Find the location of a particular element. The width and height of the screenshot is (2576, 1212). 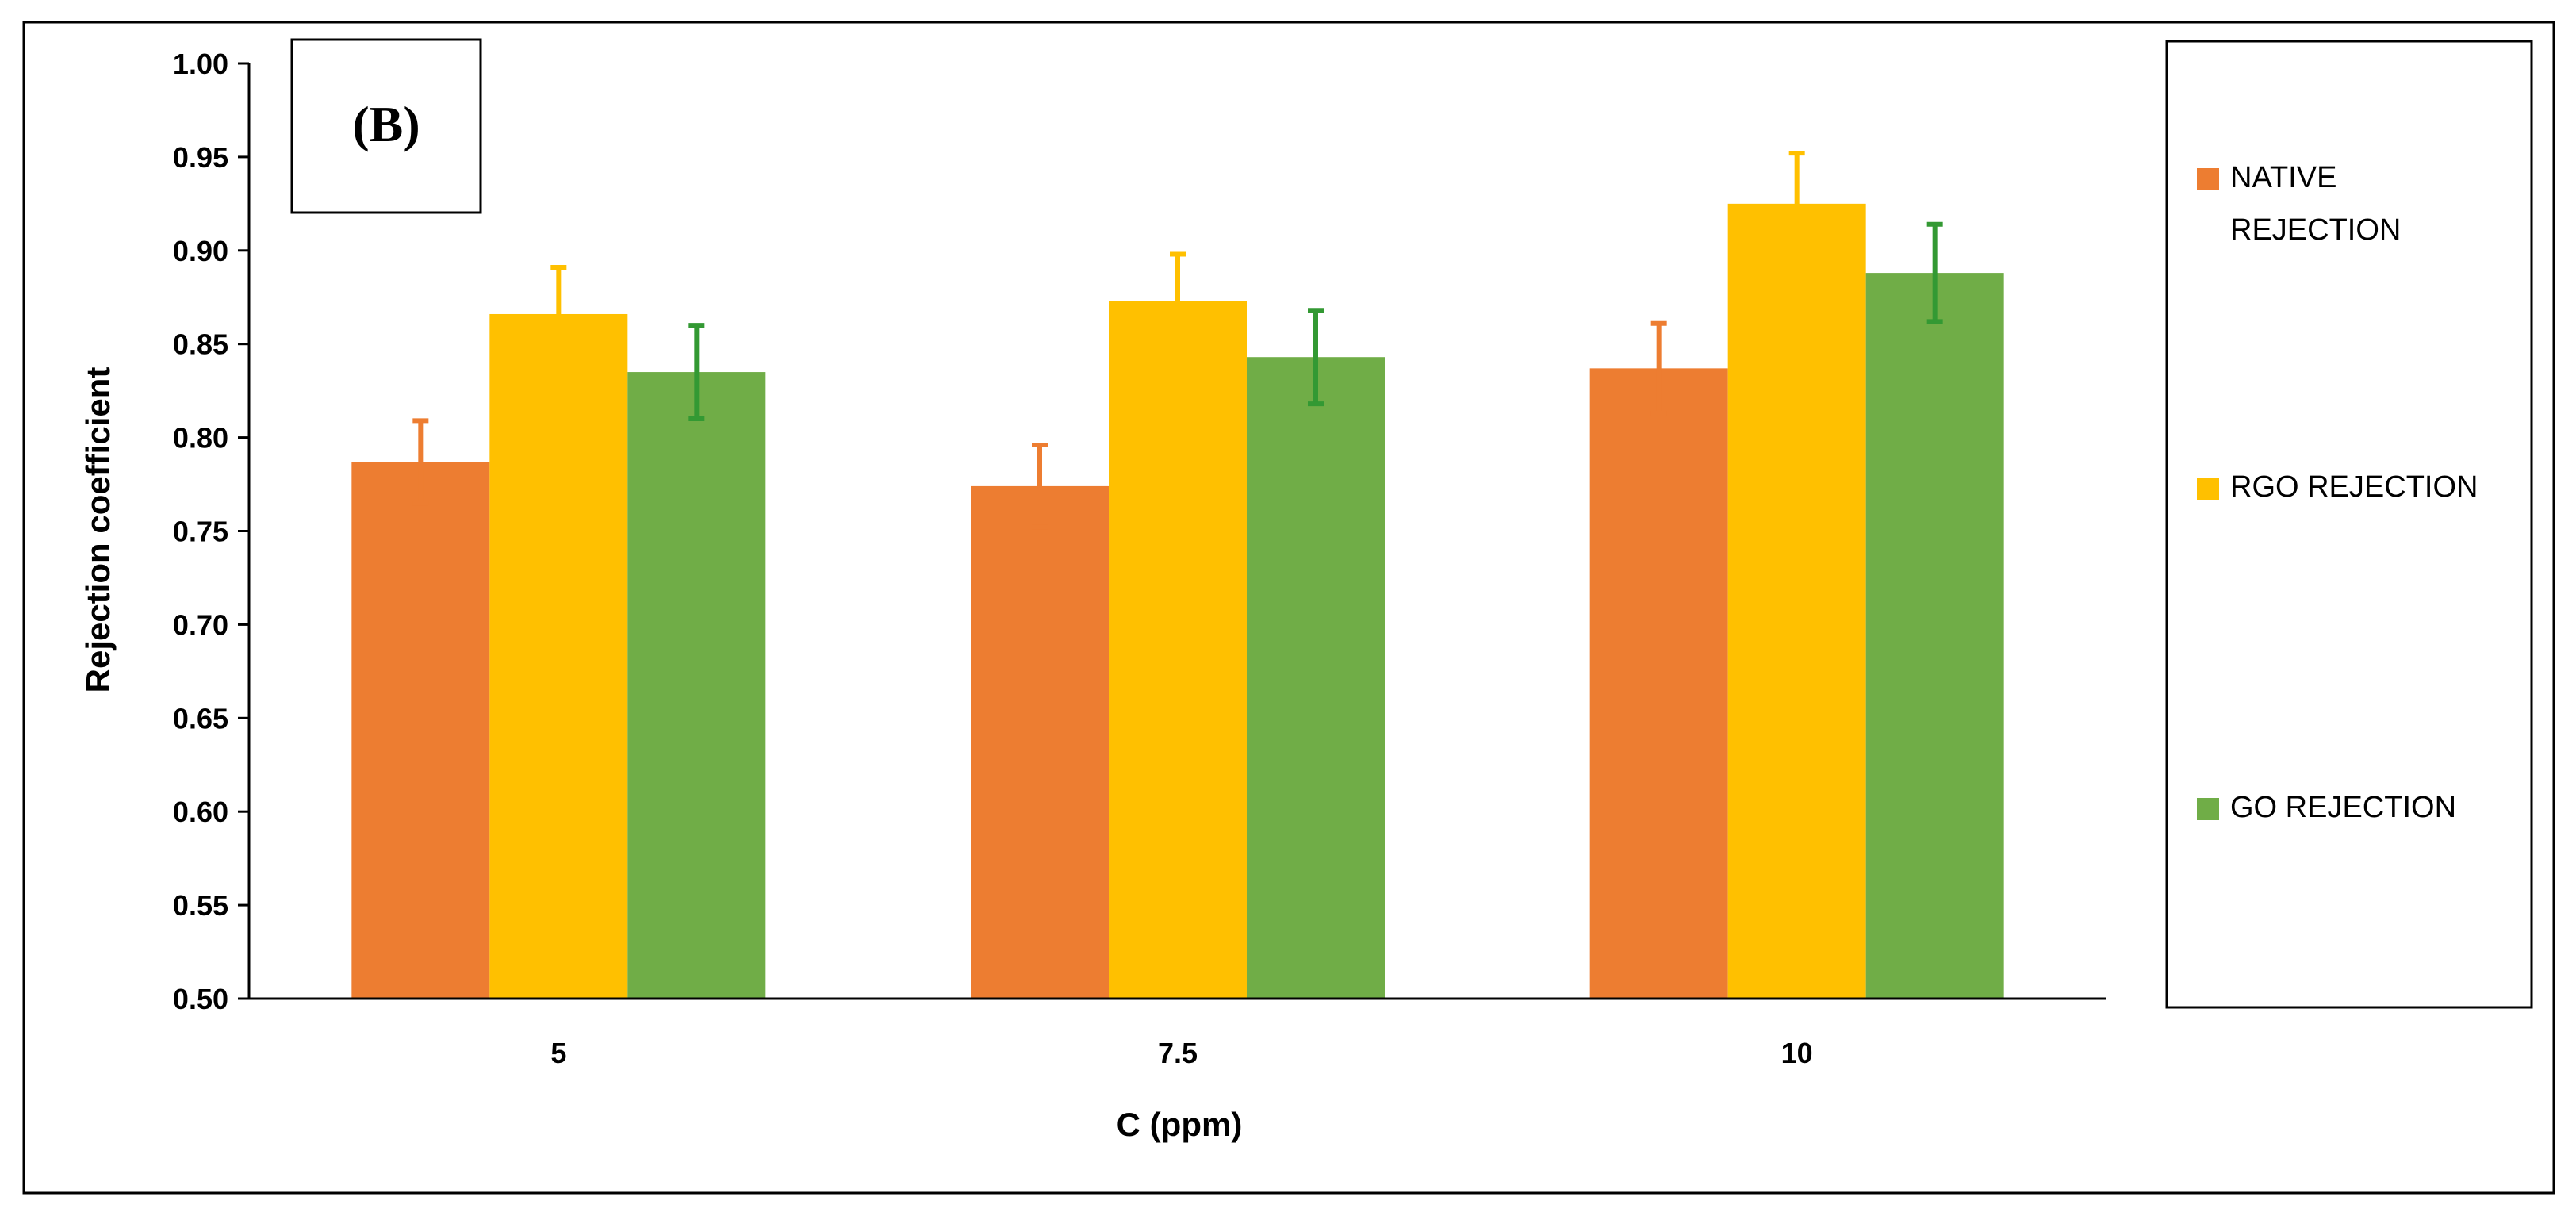

y-axis-title: Rejection coefficient is located at coordinates (98, 530).